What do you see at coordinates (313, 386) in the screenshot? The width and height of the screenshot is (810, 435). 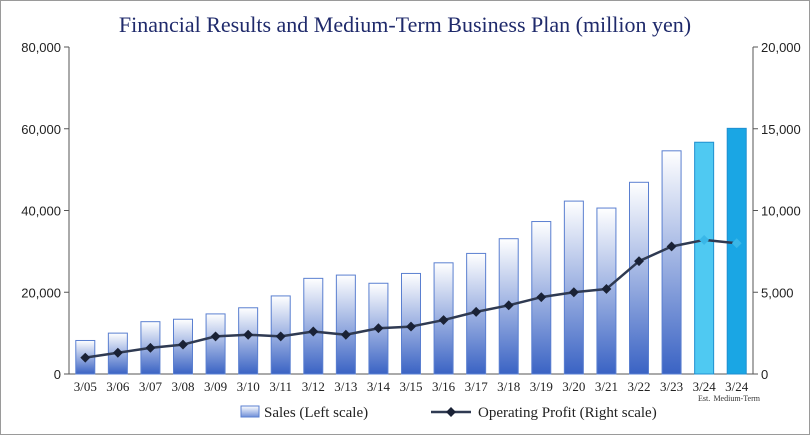 I see `category-label: 3/12` at bounding box center [313, 386].